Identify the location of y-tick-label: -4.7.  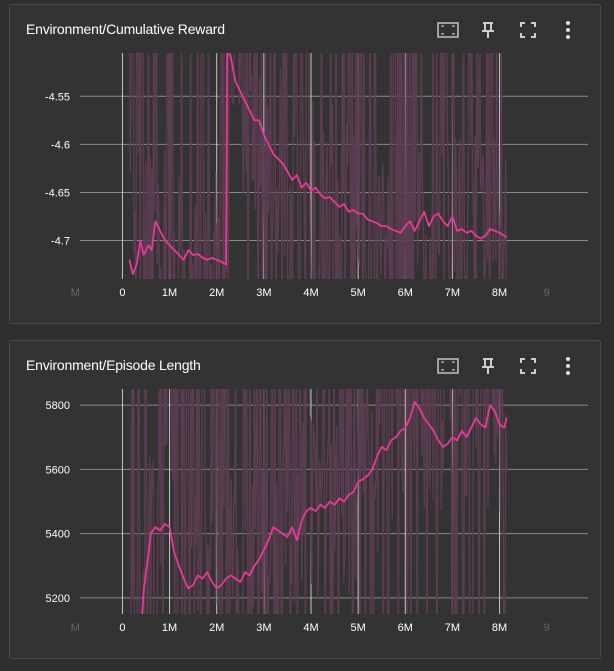
(60, 242).